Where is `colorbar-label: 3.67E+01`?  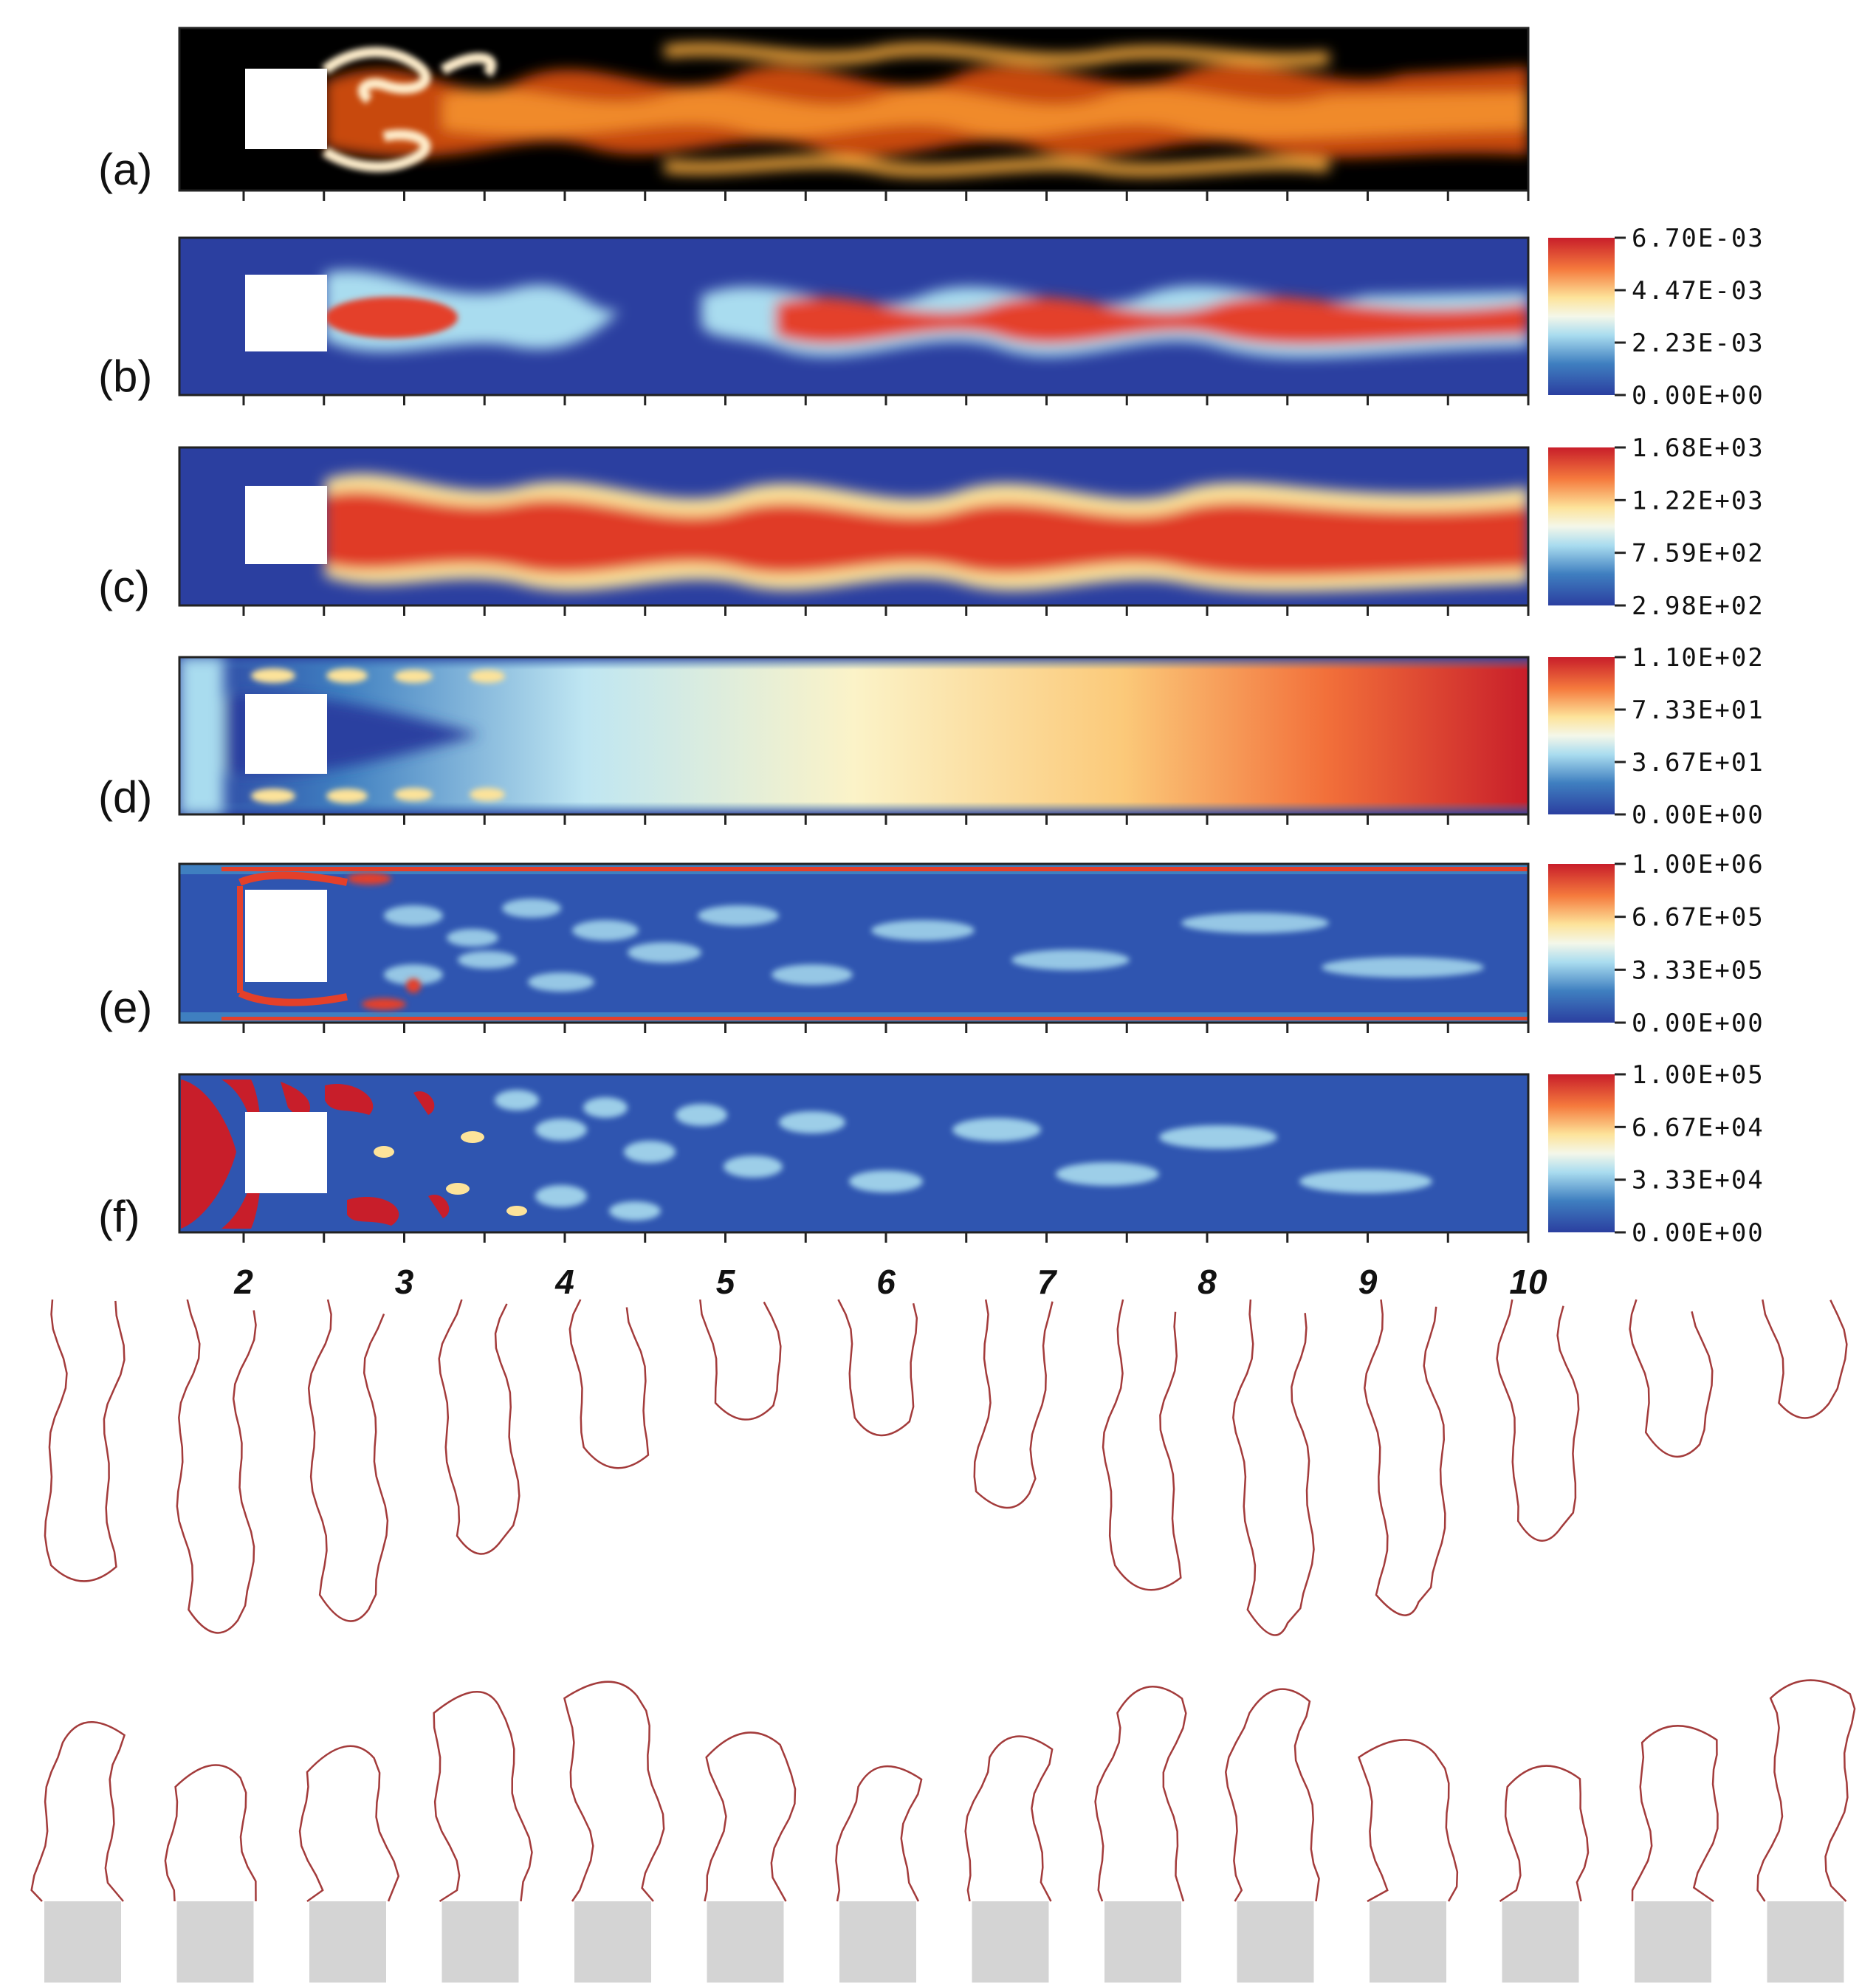 colorbar-label: 3.67E+01 is located at coordinates (1699, 763).